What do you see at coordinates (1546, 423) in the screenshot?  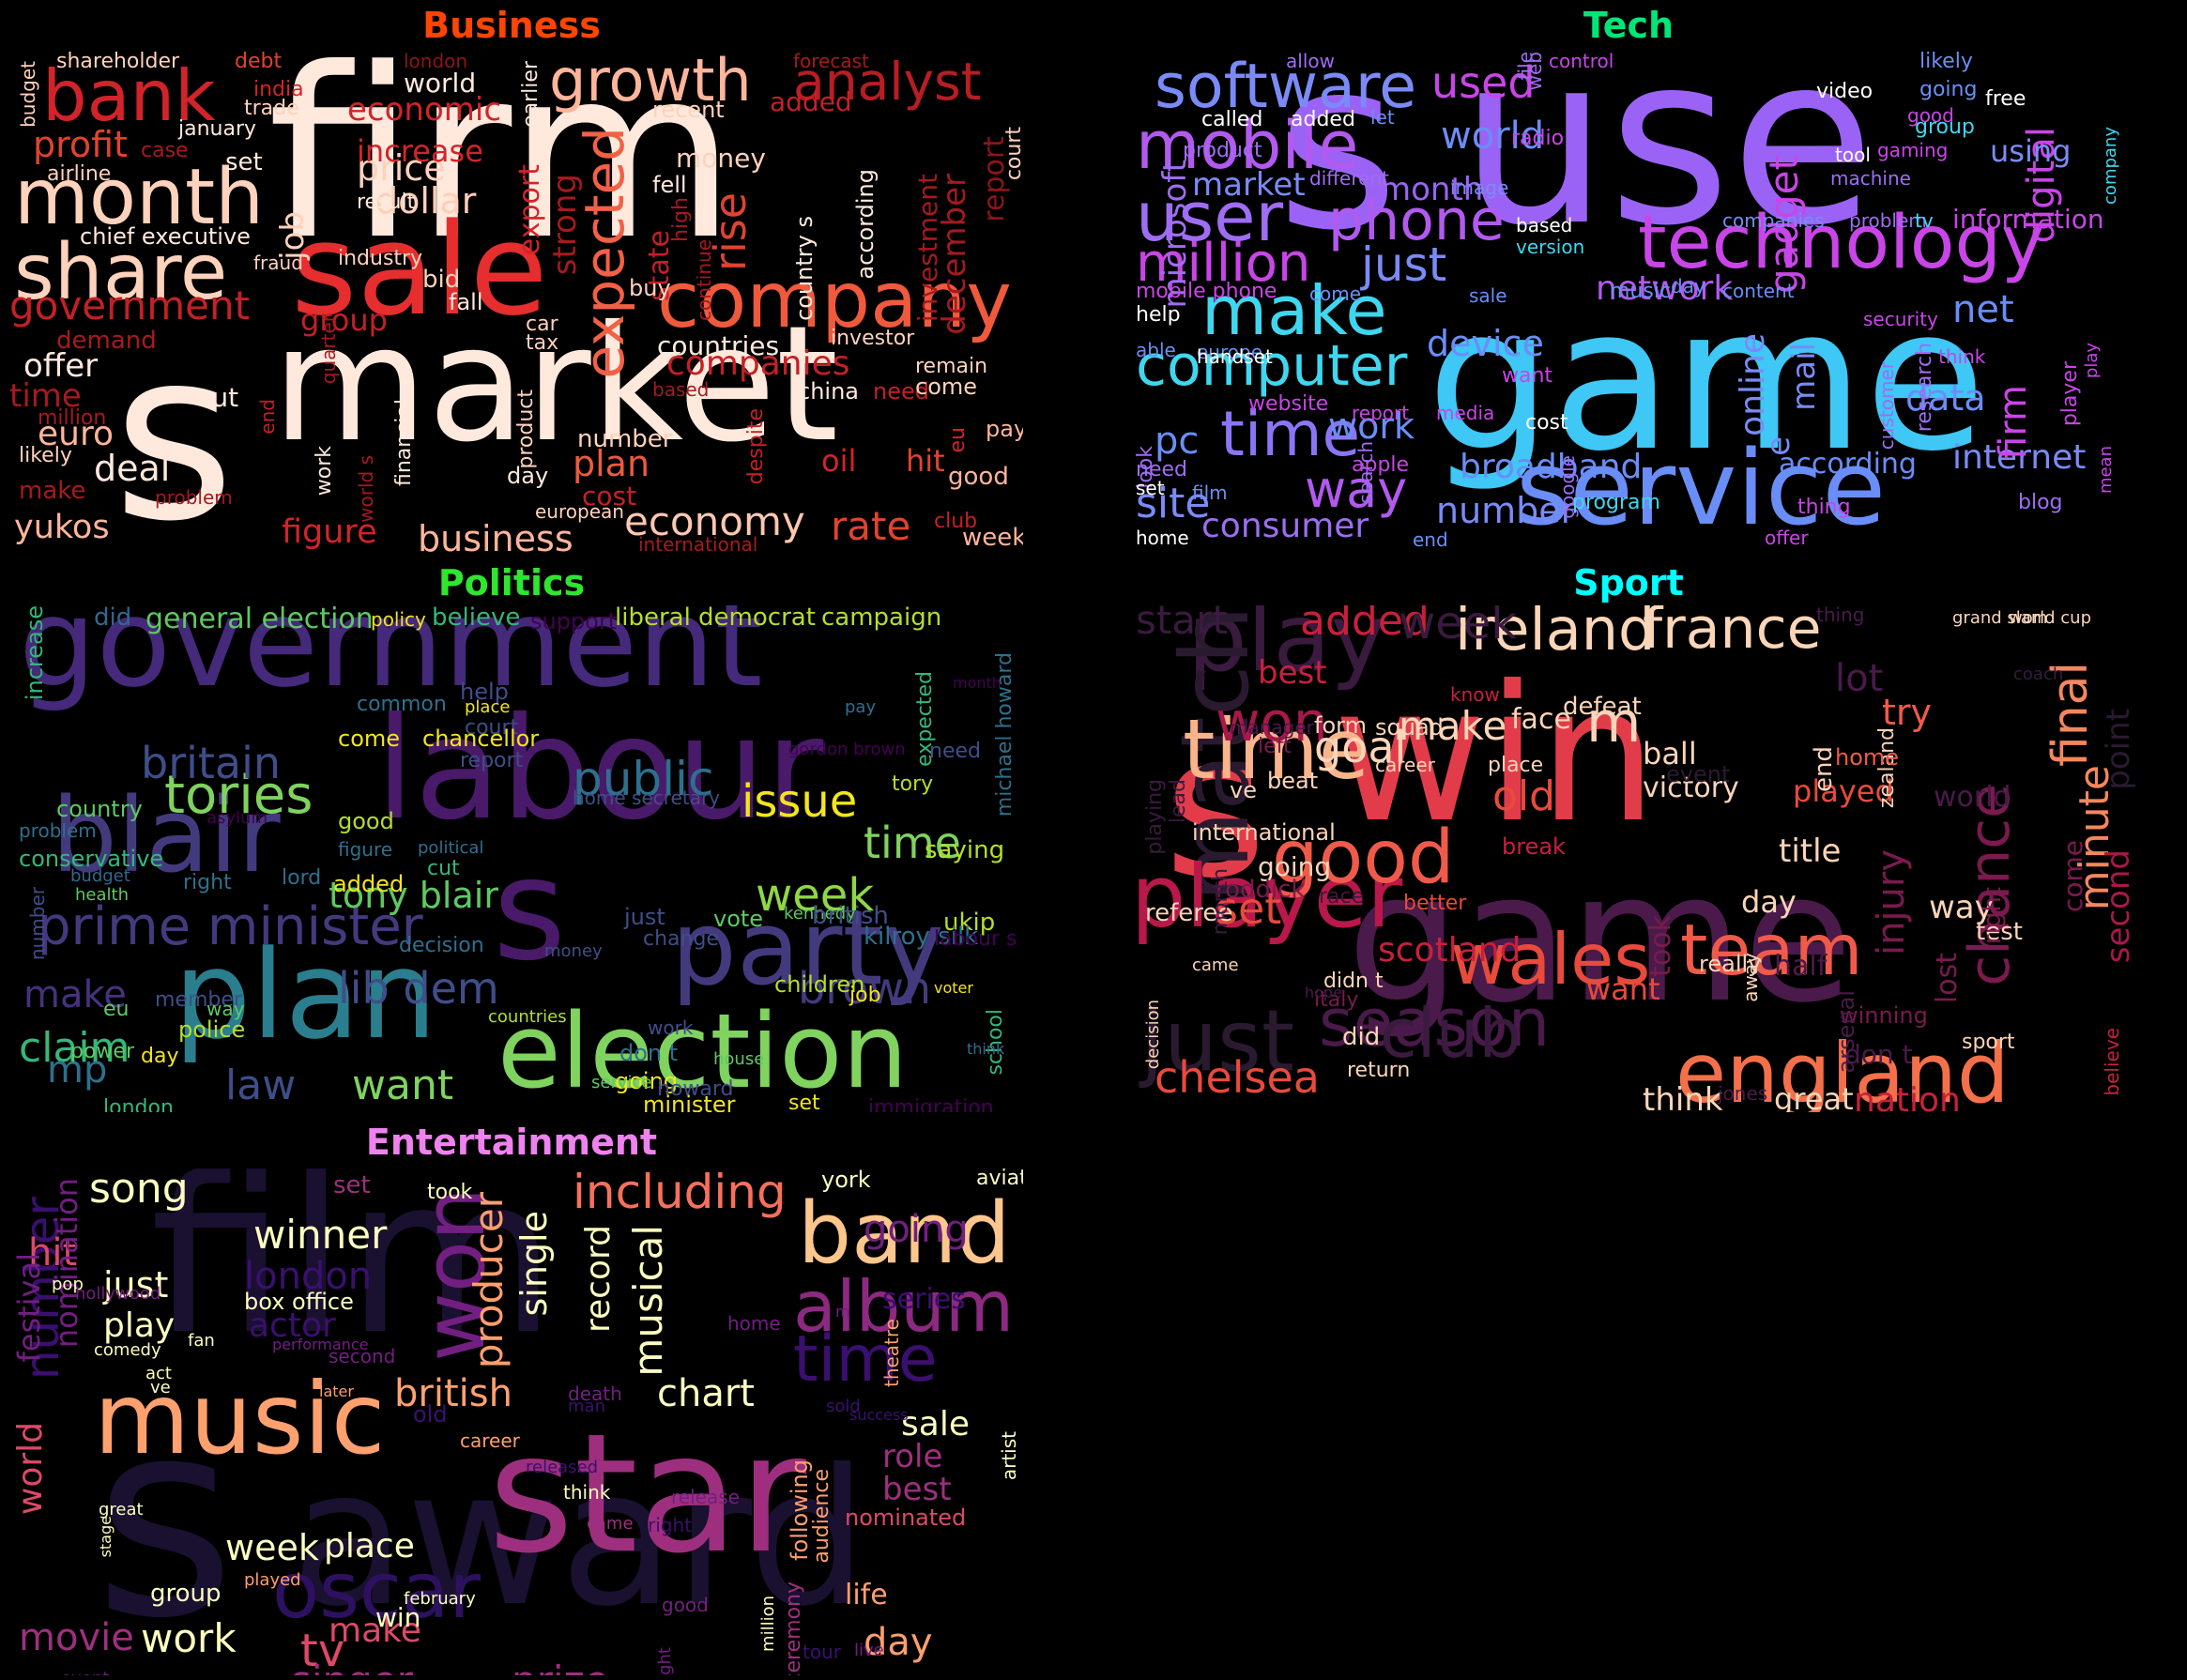 I see `word: cost` at bounding box center [1546, 423].